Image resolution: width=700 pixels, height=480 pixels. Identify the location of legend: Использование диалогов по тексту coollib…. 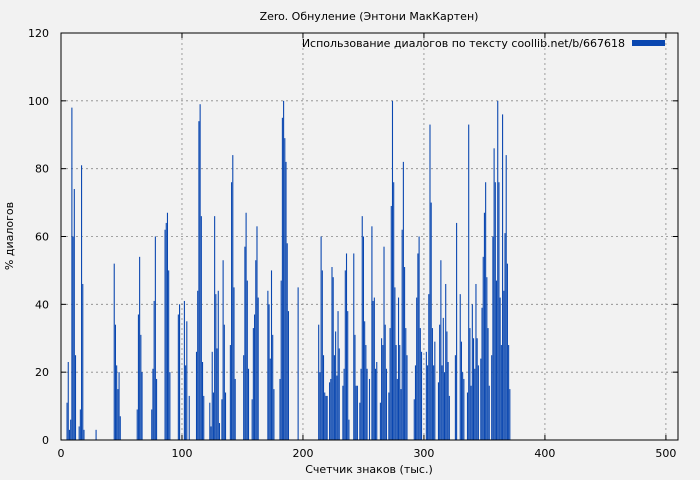
(483, 43).